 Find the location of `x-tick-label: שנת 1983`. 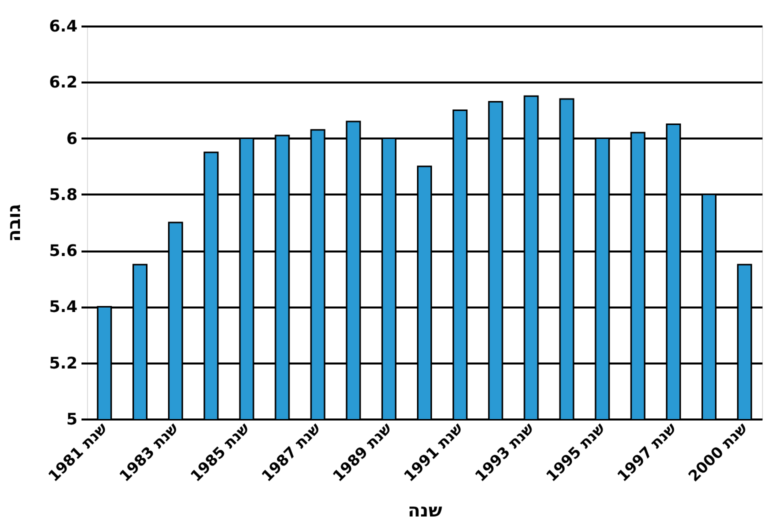

x-tick-label: שנת 1983 is located at coordinates (149, 452).